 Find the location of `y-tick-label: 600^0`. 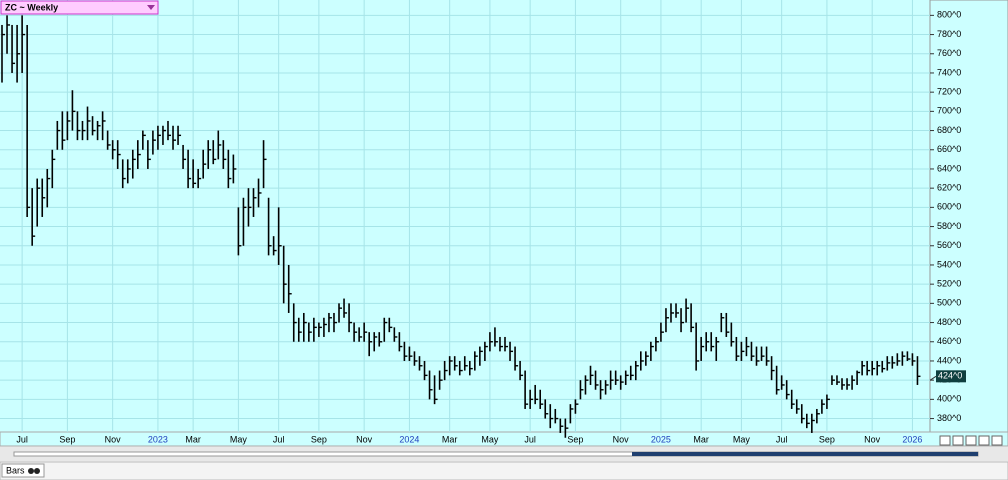

y-tick-label: 600^0 is located at coordinates (949, 207).